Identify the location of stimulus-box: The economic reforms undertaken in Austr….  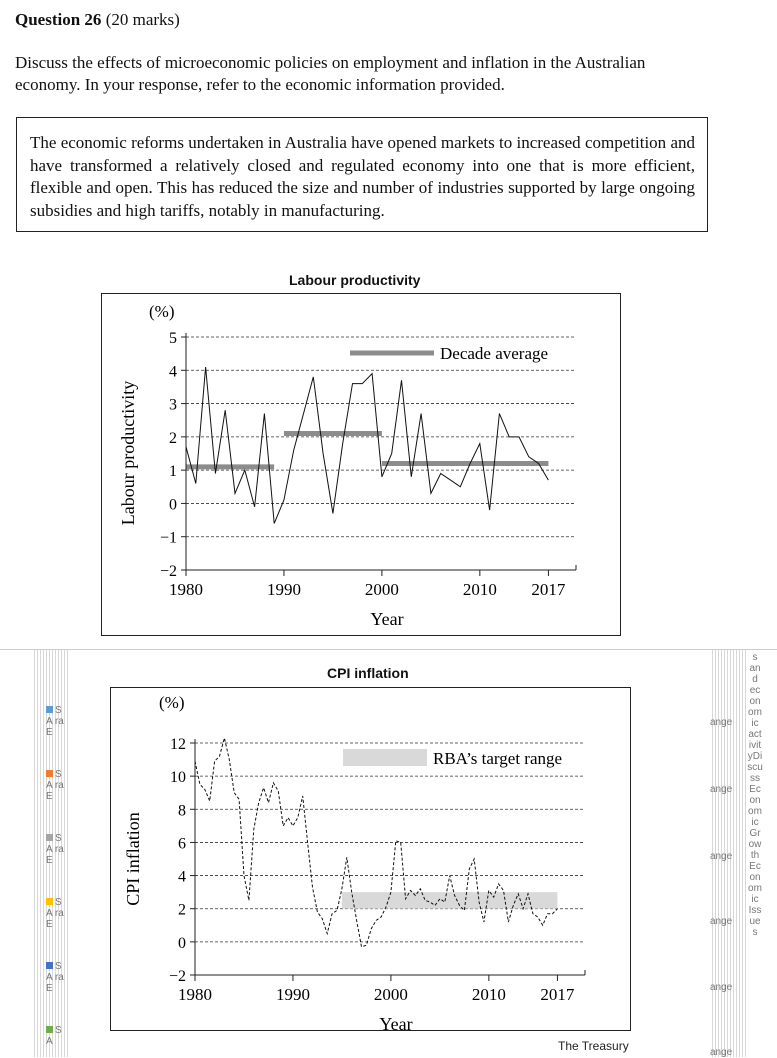
(362, 174).